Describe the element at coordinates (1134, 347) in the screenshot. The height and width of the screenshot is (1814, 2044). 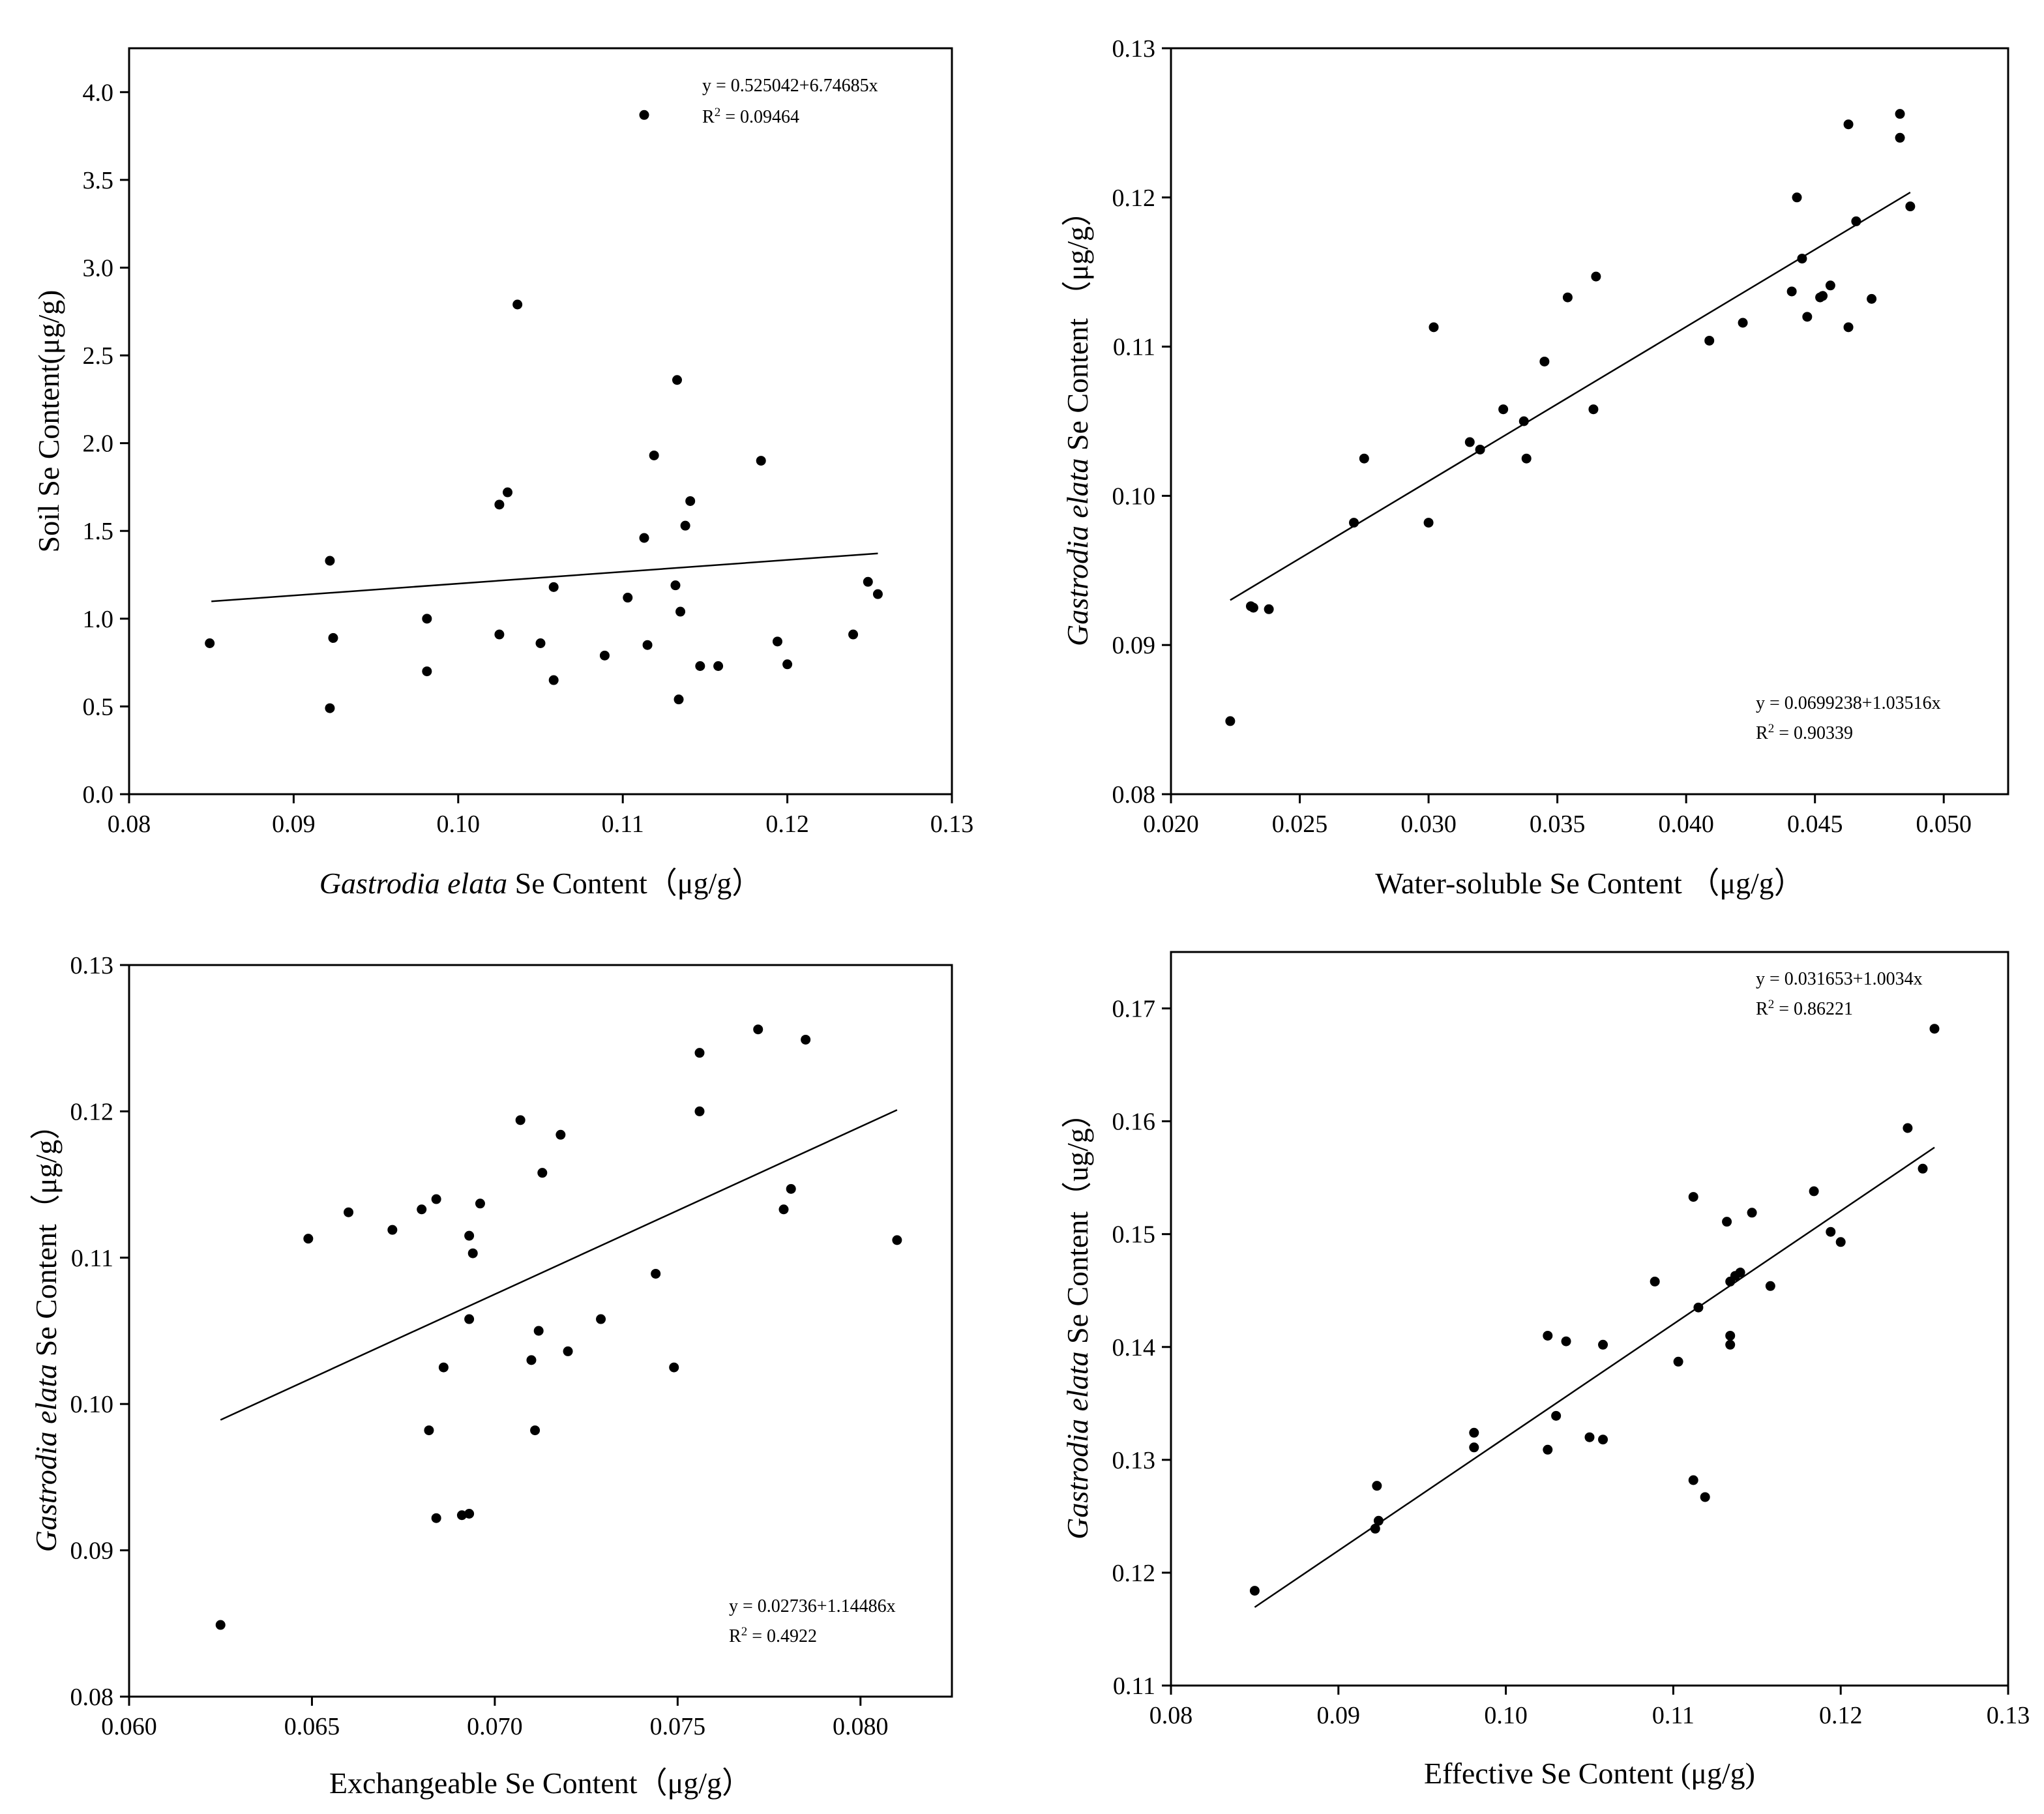
I see `y-tick-label: 0.11` at that location.